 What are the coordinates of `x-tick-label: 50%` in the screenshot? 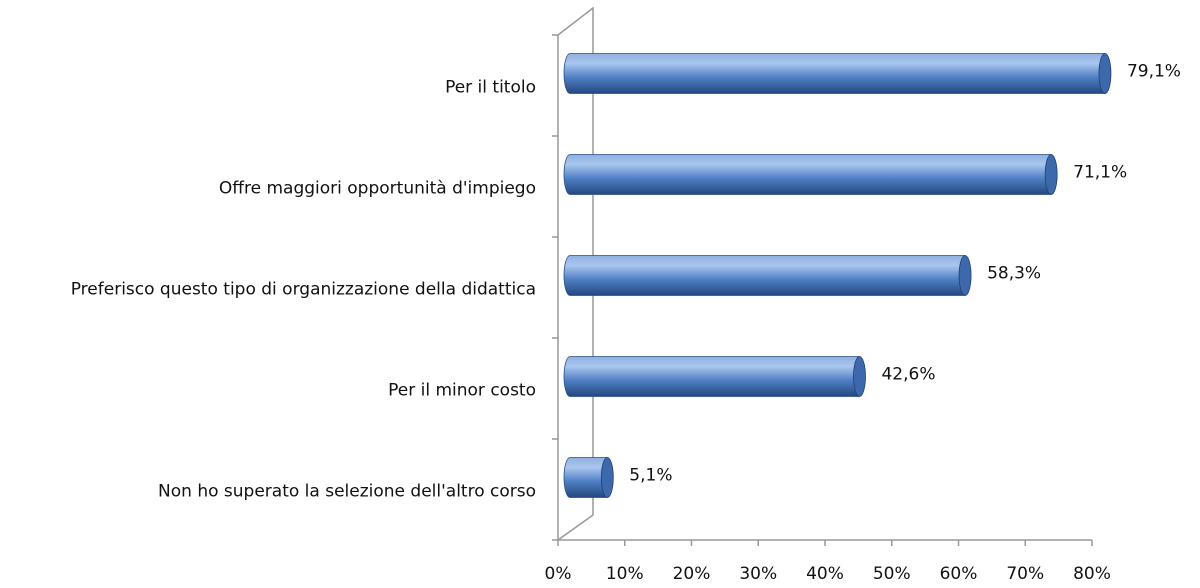 It's located at (892, 574).